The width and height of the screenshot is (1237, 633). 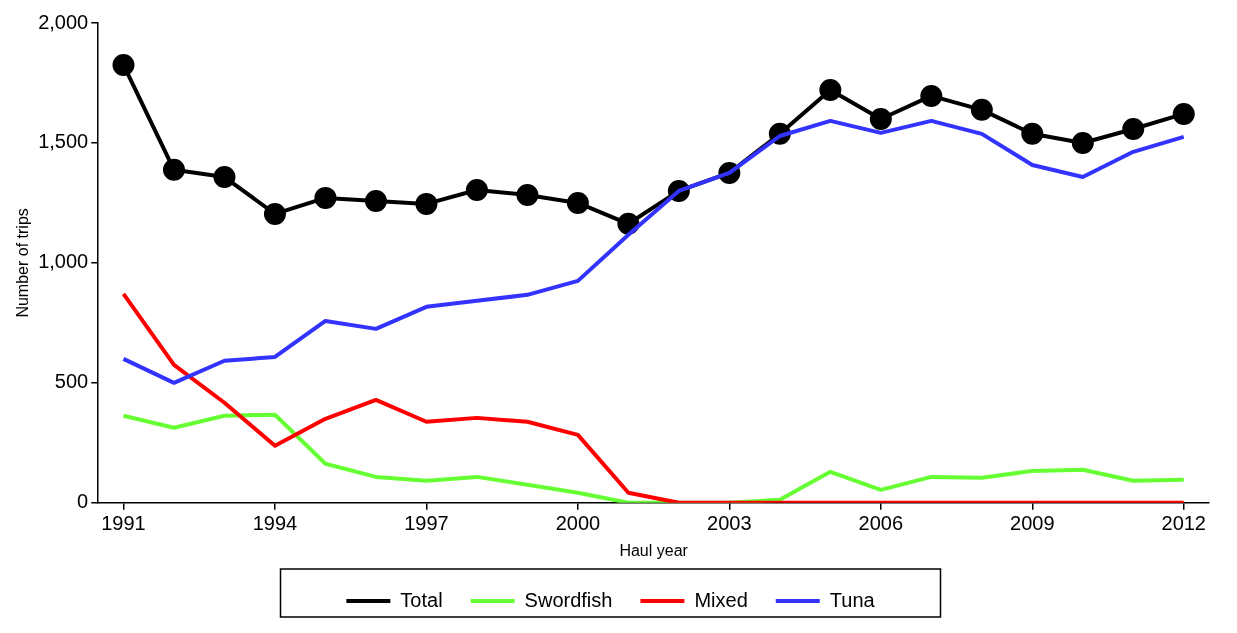 What do you see at coordinates (568, 599) in the screenshot?
I see `legend-label: Swordfish` at bounding box center [568, 599].